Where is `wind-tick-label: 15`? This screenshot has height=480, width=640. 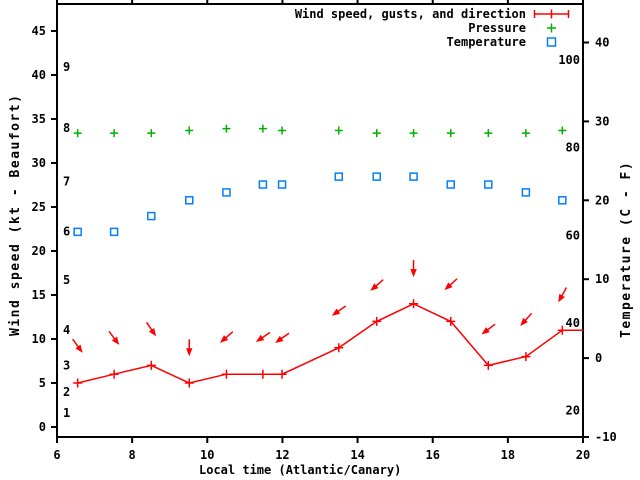 wind-tick-label: 15 is located at coordinates (39, 295).